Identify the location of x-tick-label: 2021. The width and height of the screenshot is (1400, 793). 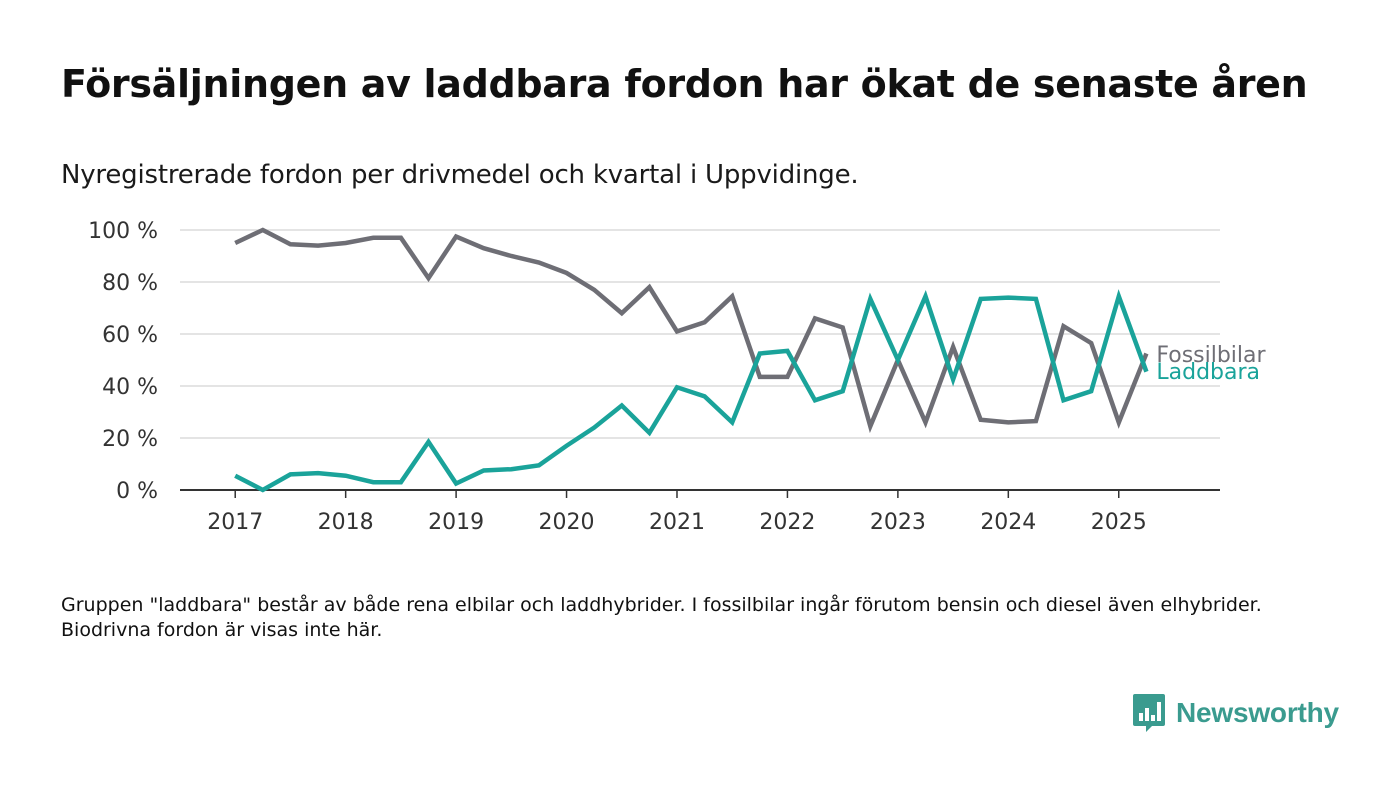
(677, 522).